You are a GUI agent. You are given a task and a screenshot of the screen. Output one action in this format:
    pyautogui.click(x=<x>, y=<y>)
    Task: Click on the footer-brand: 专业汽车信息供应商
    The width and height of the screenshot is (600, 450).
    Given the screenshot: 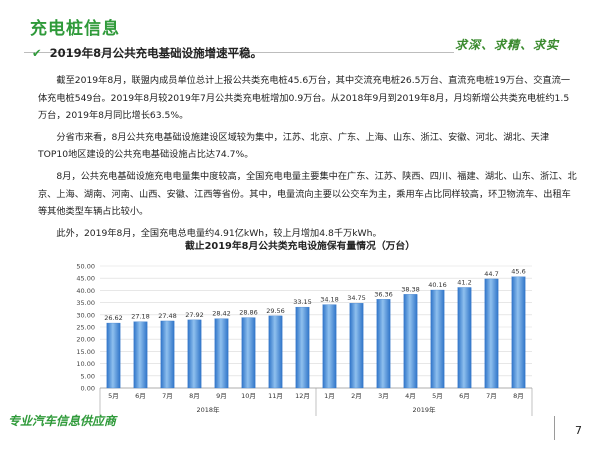 What is the action you would take?
    pyautogui.click(x=62, y=421)
    